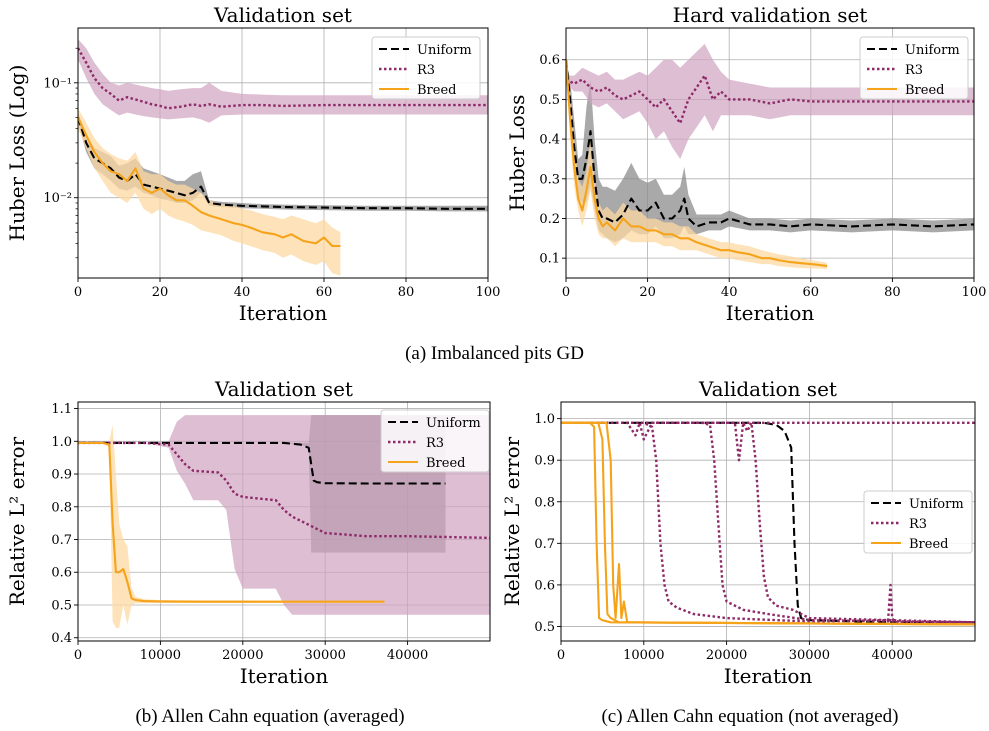  What do you see at coordinates (270, 716) in the screenshot?
I see `caption-b: (b) Allen Cahn equation (averaged)` at bounding box center [270, 716].